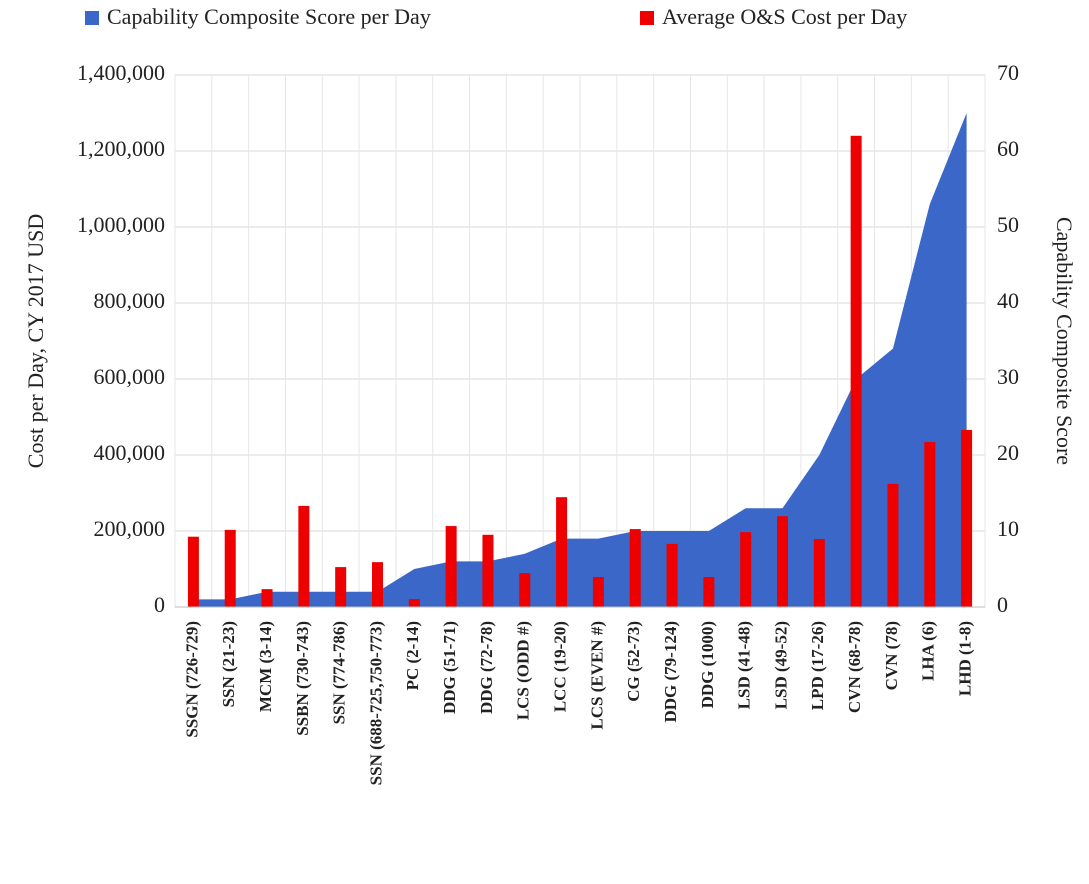  What do you see at coordinates (891, 655) in the screenshot?
I see `x-tick-label: CVN (78)` at bounding box center [891, 655].